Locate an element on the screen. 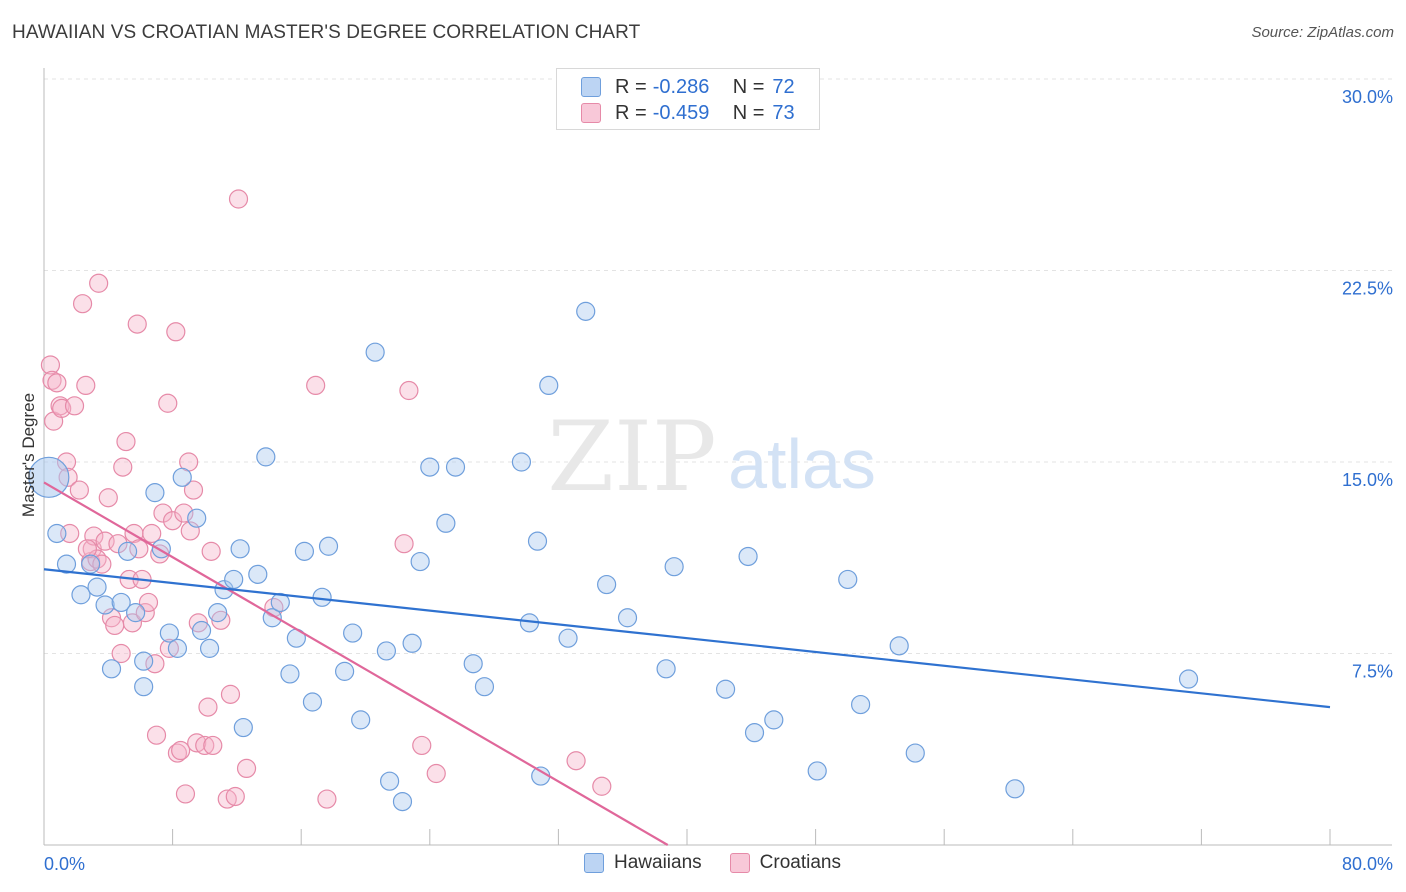 The height and width of the screenshot is (892, 1406). legend-n-value: 72 is located at coordinates (783, 86).